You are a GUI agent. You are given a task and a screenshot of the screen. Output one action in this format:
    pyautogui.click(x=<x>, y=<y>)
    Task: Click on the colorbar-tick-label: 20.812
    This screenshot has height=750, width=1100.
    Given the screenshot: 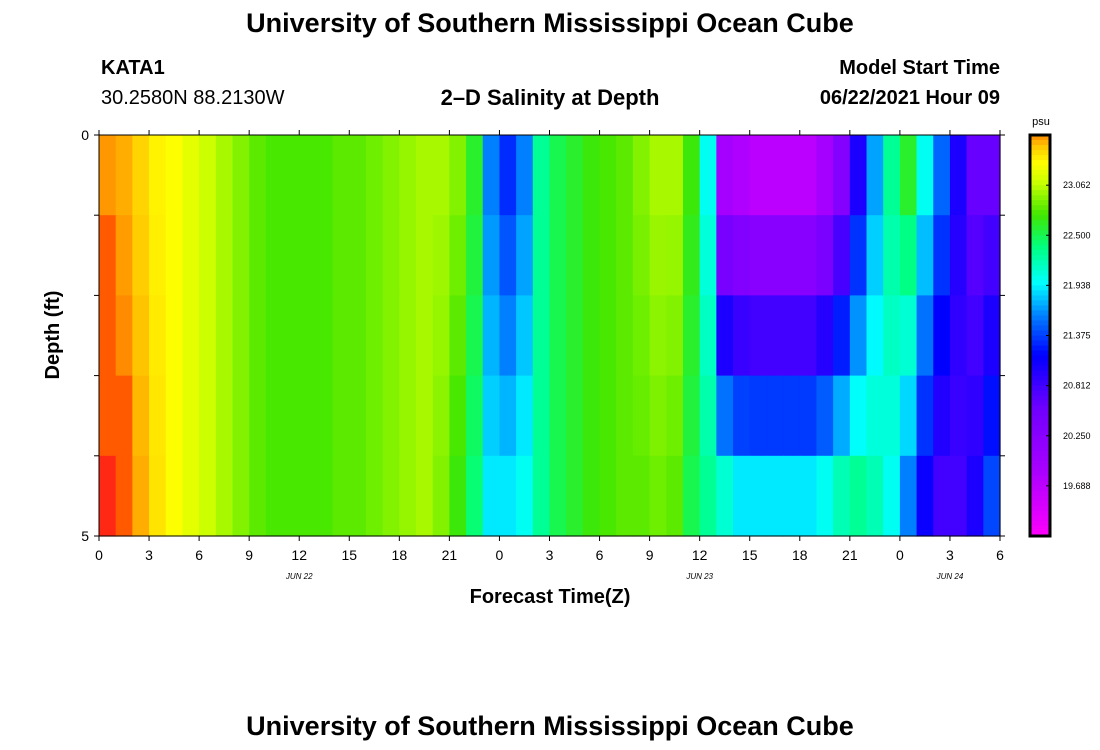 What is the action you would take?
    pyautogui.click(x=1077, y=386)
    